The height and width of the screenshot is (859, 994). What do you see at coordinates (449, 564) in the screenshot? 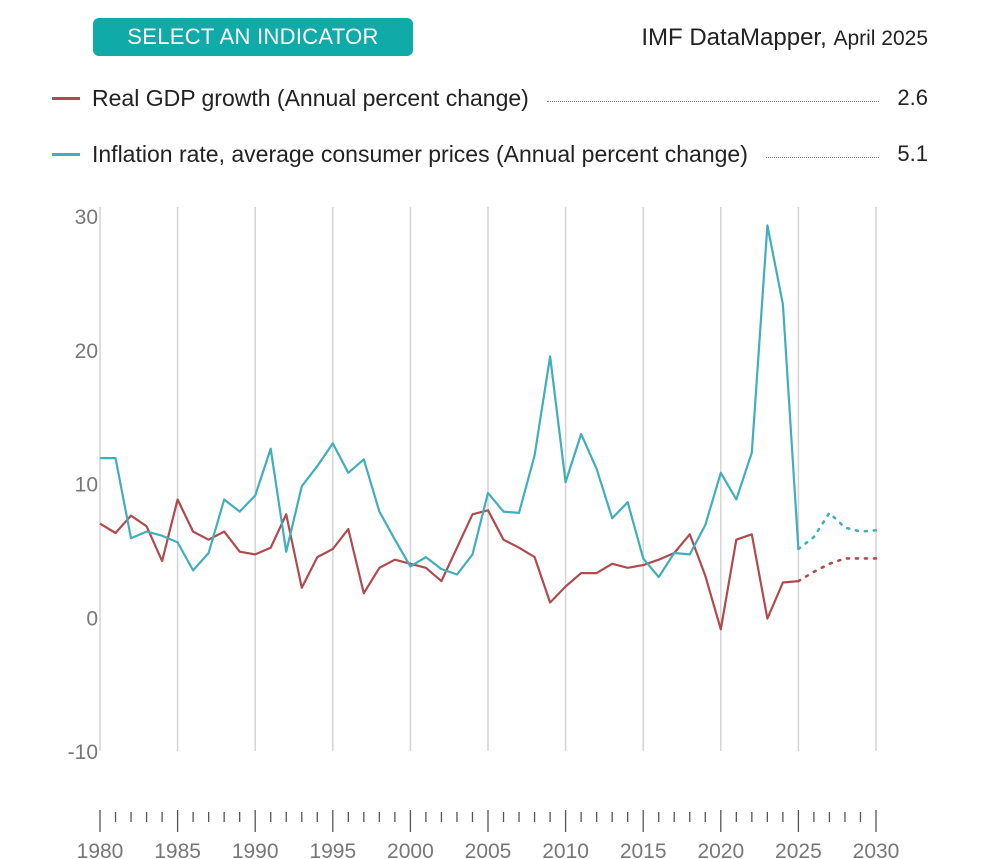
I see `series-line-gdp-actual` at bounding box center [449, 564].